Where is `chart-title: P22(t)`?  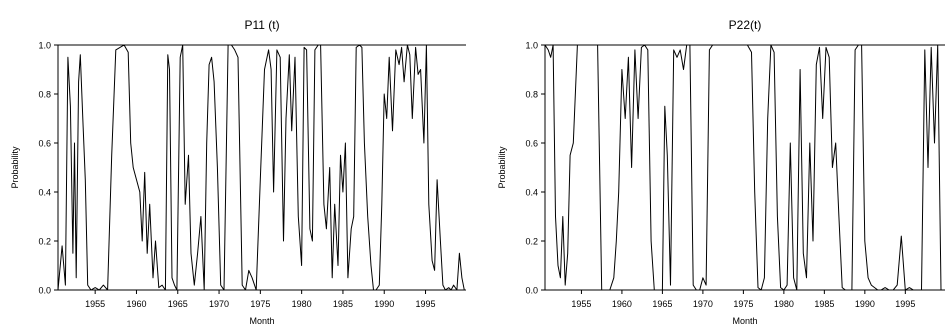 chart-title: P22(t) is located at coordinates (745, 25).